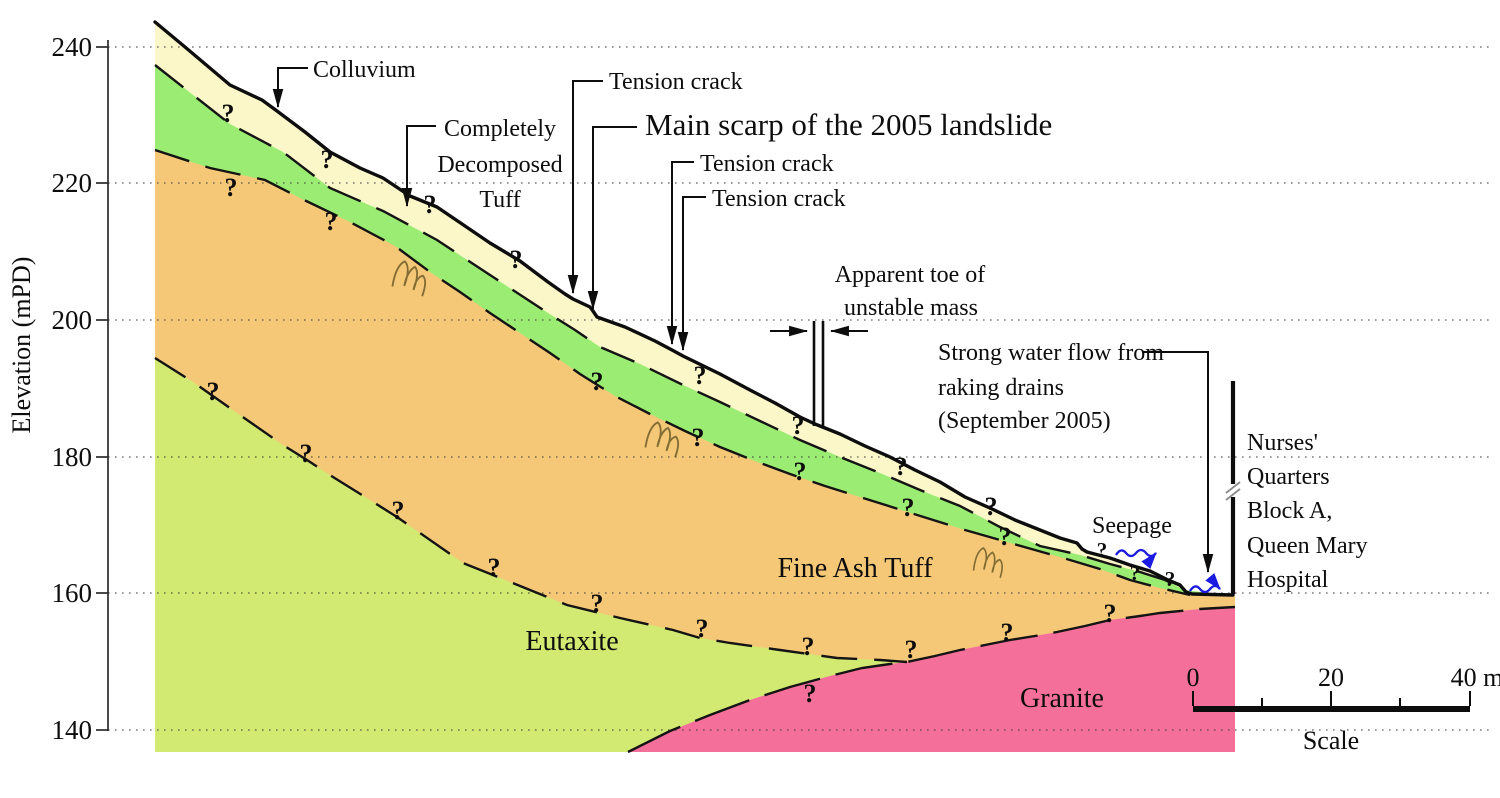  Describe the element at coordinates (691, 274) in the screenshot. I see `tension-crack-3-leader-arrow` at that location.